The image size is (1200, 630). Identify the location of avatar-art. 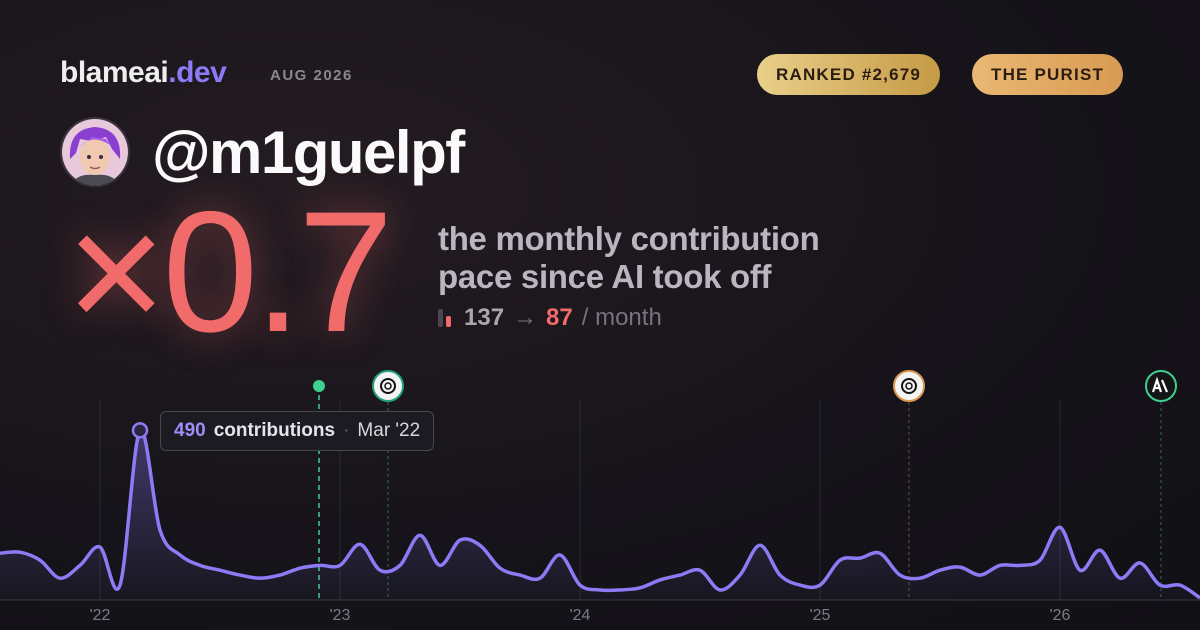
(95, 152).